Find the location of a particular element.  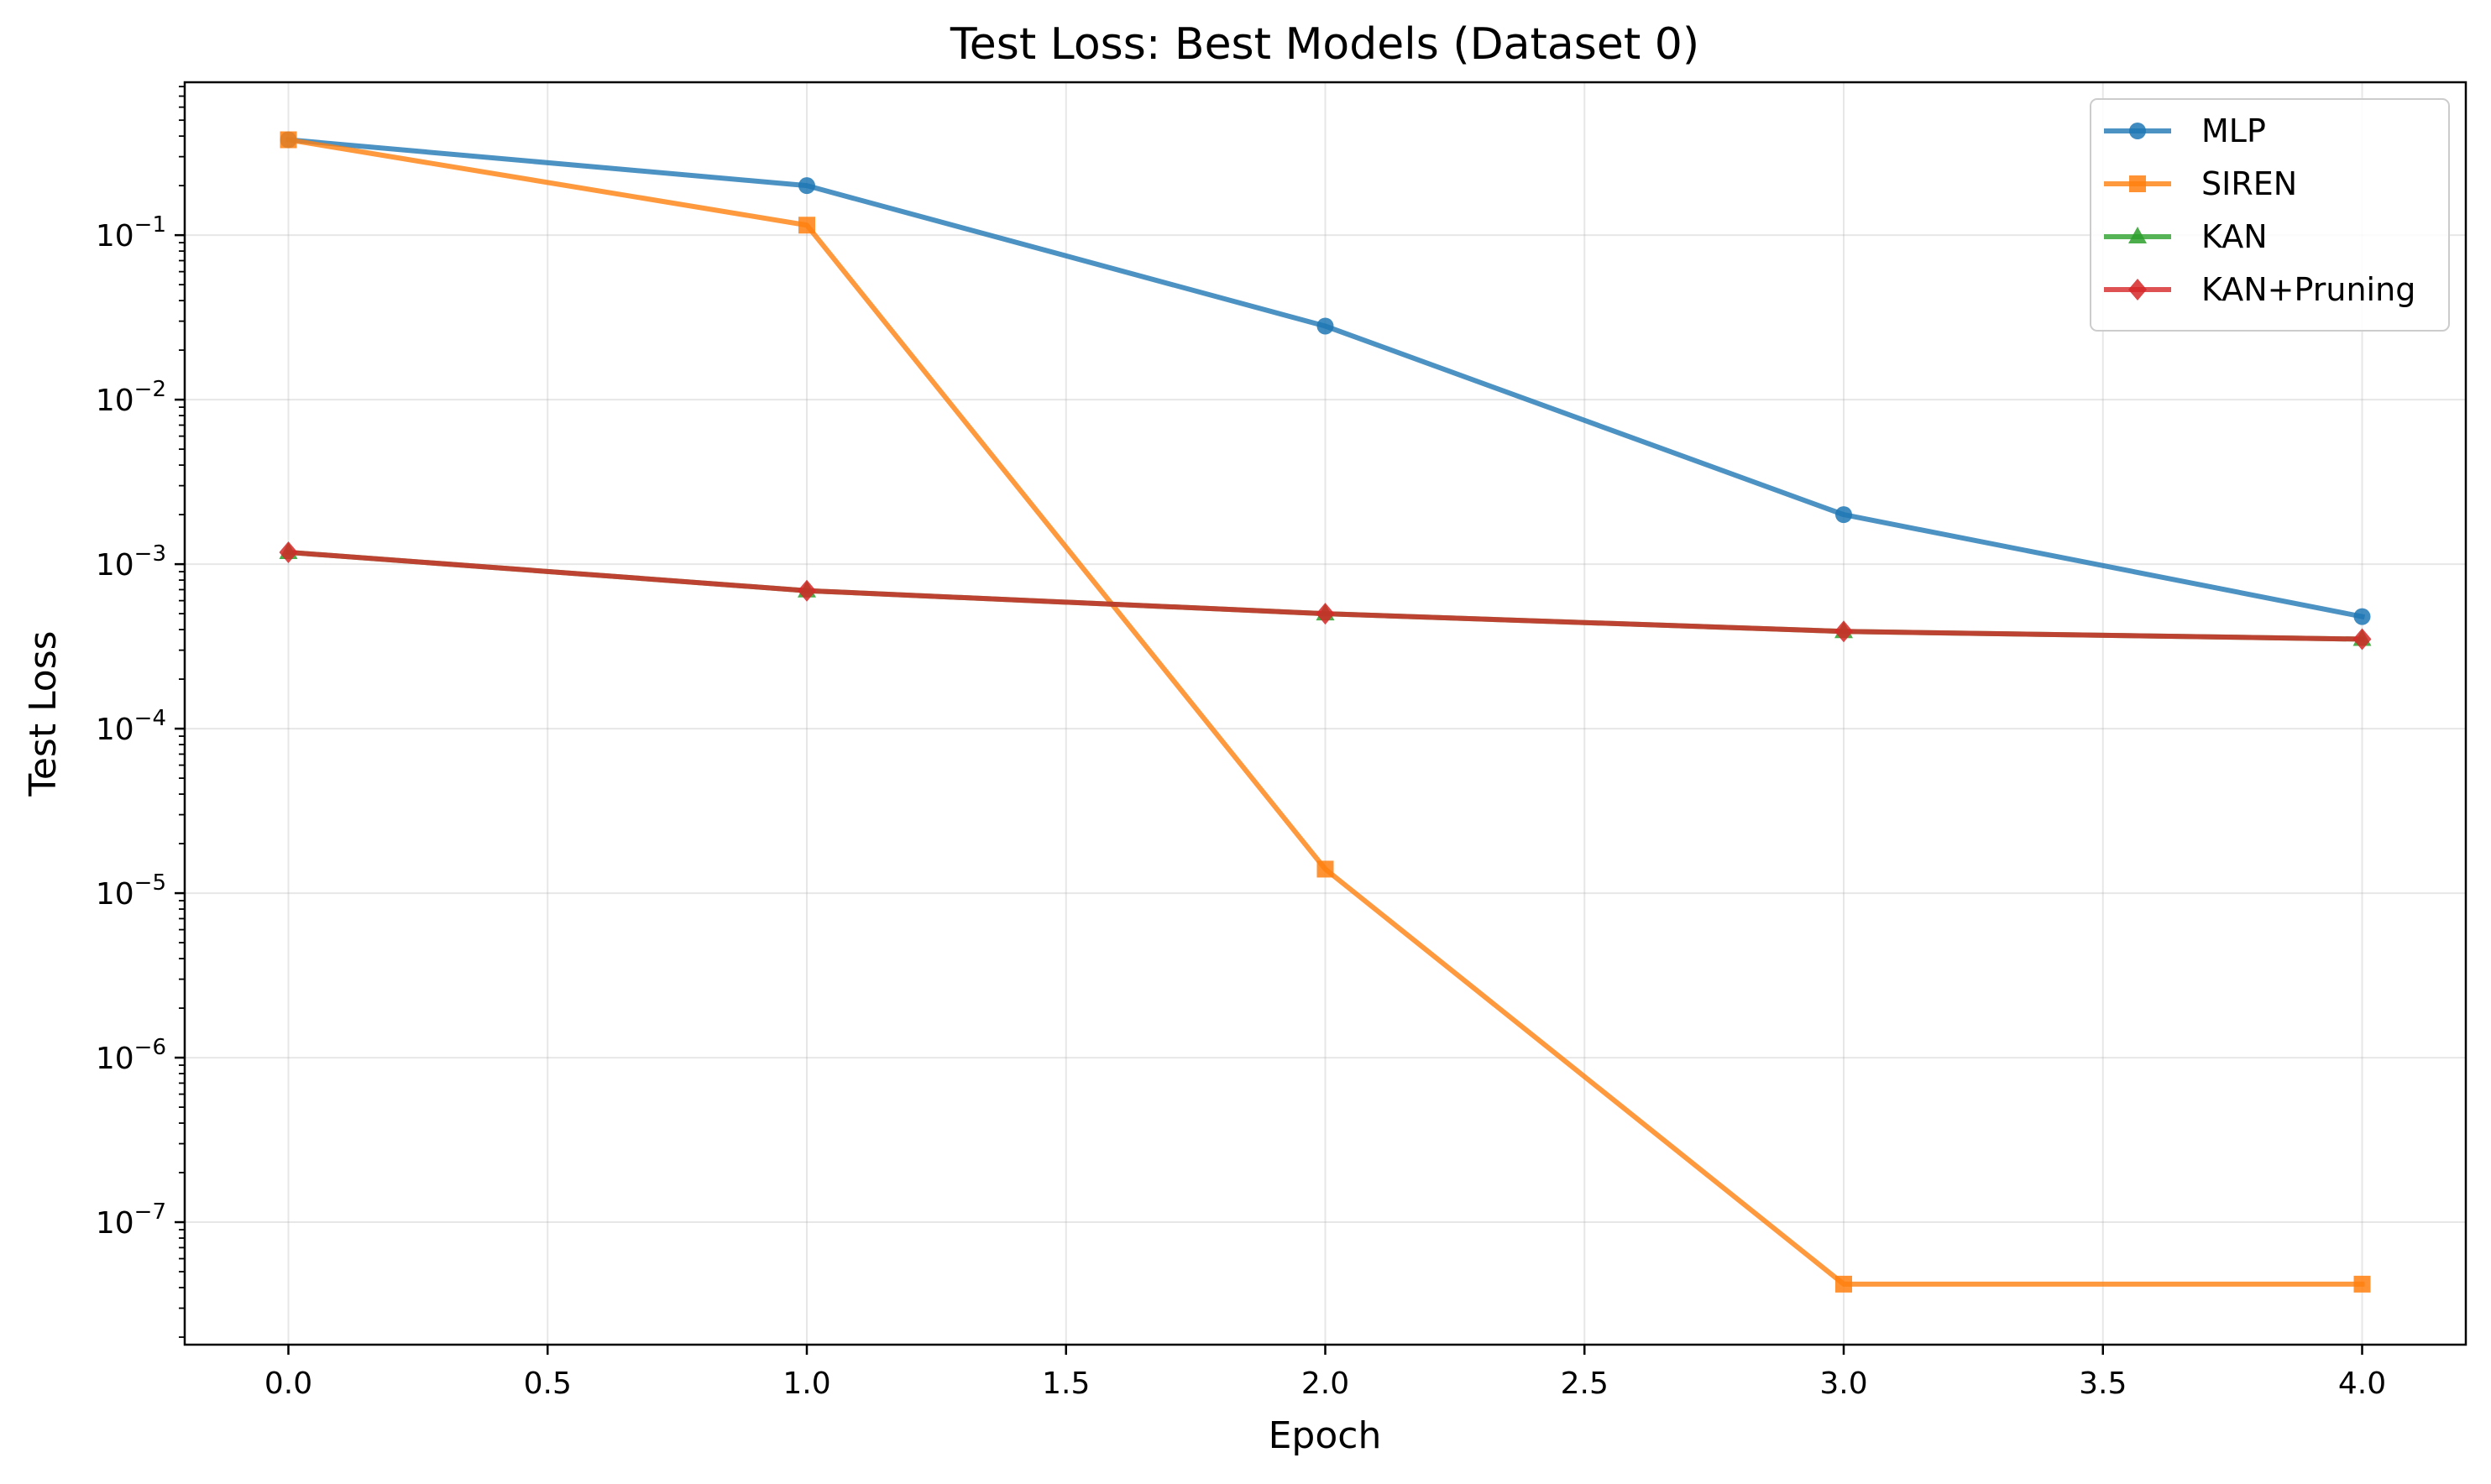

legend-label-kan: KAN is located at coordinates (2234, 236).